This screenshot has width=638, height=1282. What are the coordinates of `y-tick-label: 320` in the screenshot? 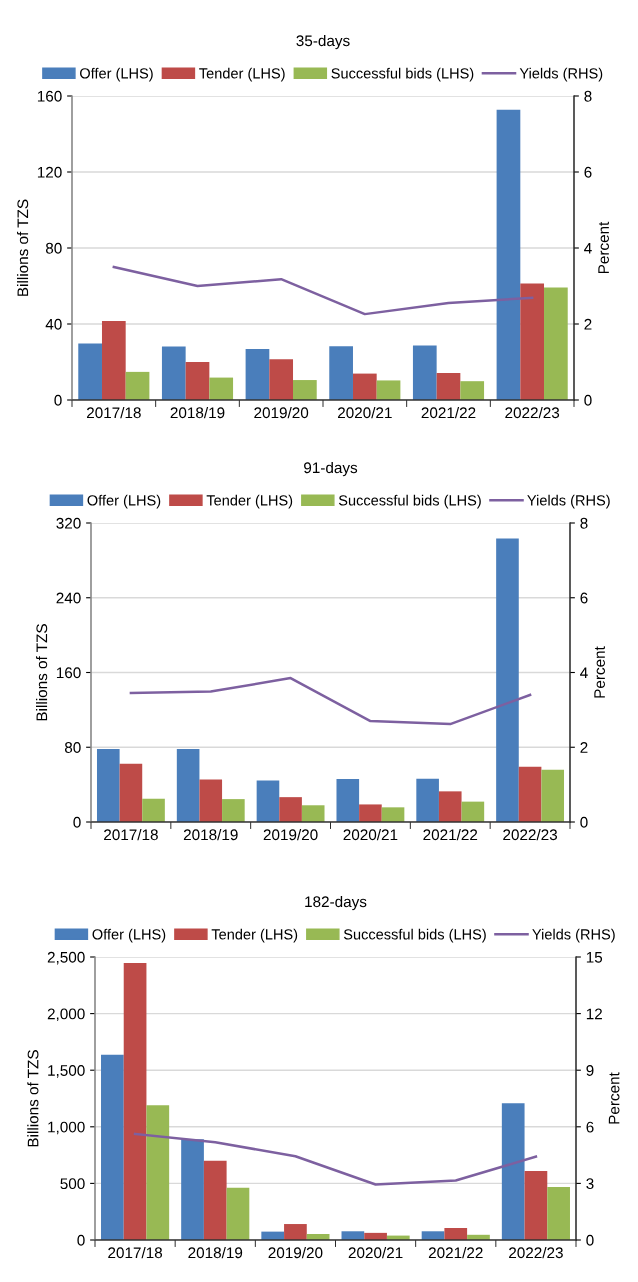 It's located at (68, 523).